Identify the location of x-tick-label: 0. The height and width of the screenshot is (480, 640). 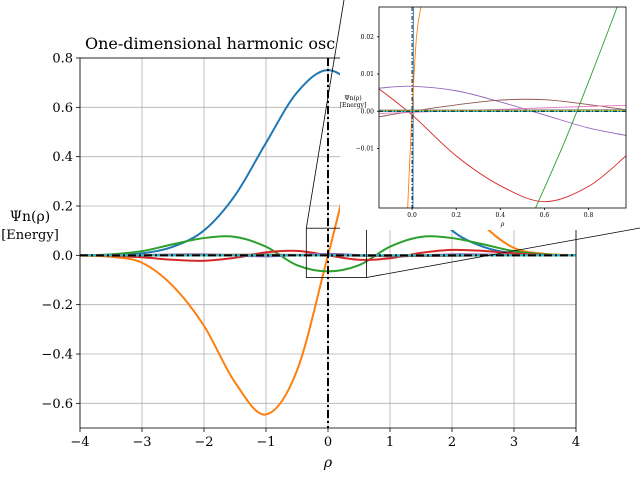
(328, 442).